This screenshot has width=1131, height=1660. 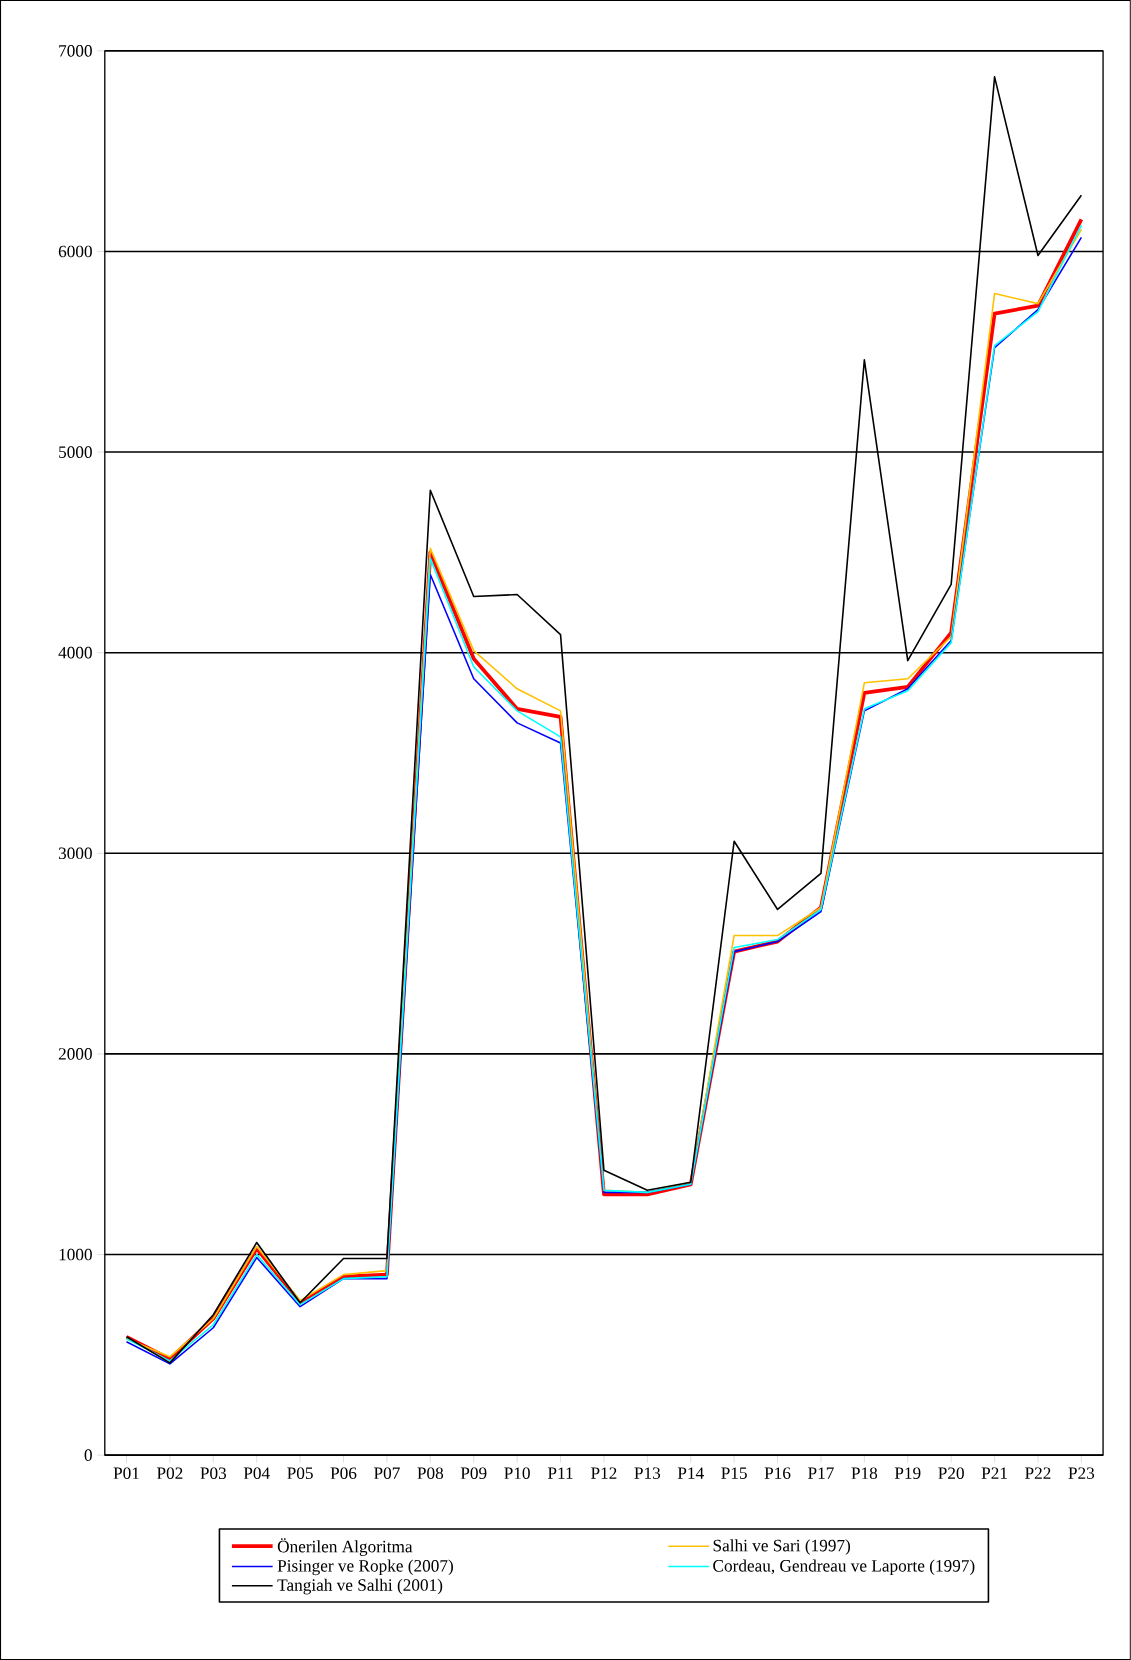 I want to click on y-tick-label: 2000, so click(x=75, y=1054).